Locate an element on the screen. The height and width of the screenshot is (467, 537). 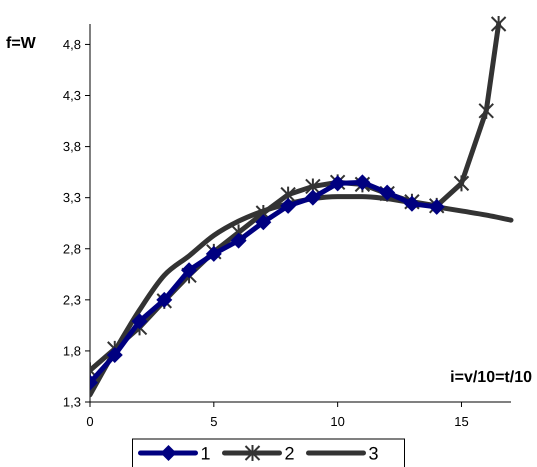
y-axis-title: f=W is located at coordinates (21, 43).